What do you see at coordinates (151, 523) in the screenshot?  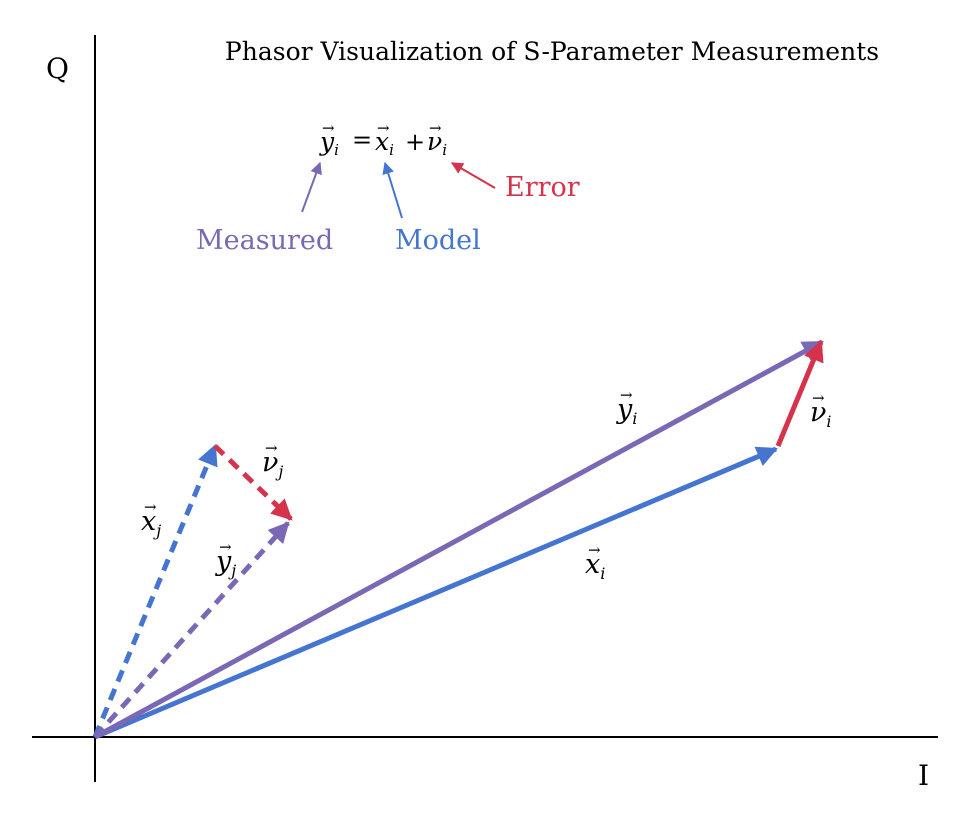 I see `svg-text: xj` at bounding box center [151, 523].